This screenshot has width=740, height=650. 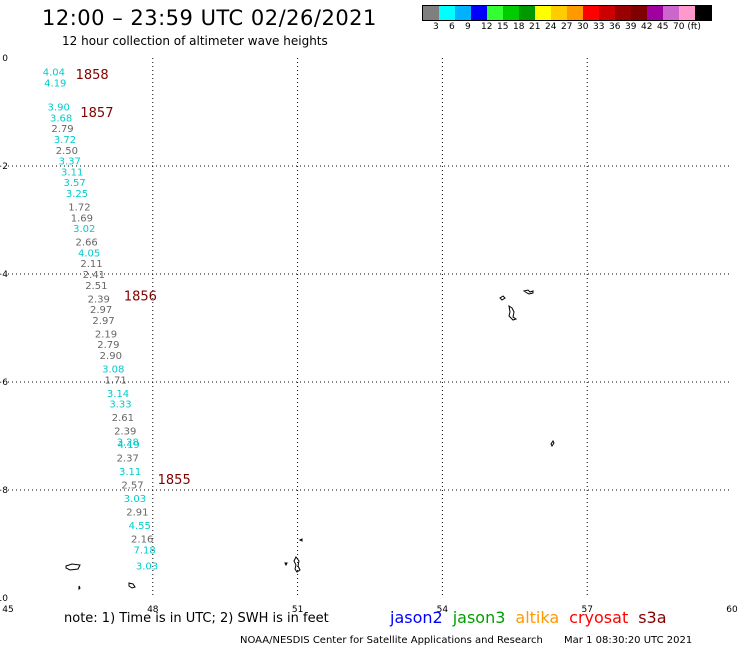 I want to click on color-scale-label: 36, so click(x=615, y=27).